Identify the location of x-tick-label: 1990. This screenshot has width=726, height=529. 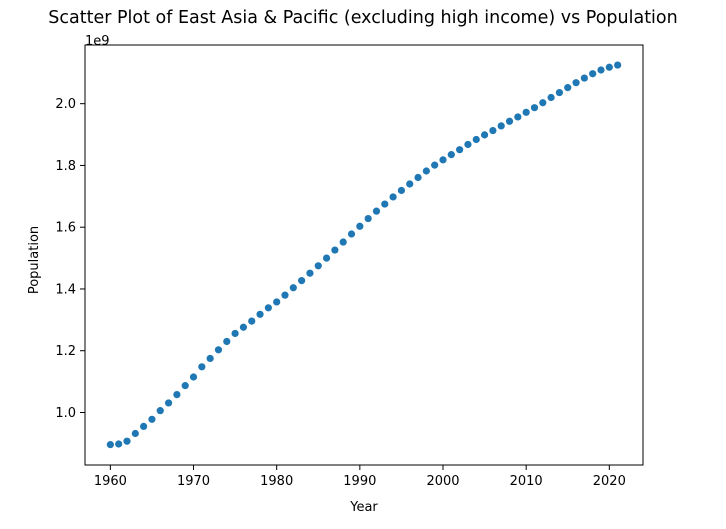
(359, 481).